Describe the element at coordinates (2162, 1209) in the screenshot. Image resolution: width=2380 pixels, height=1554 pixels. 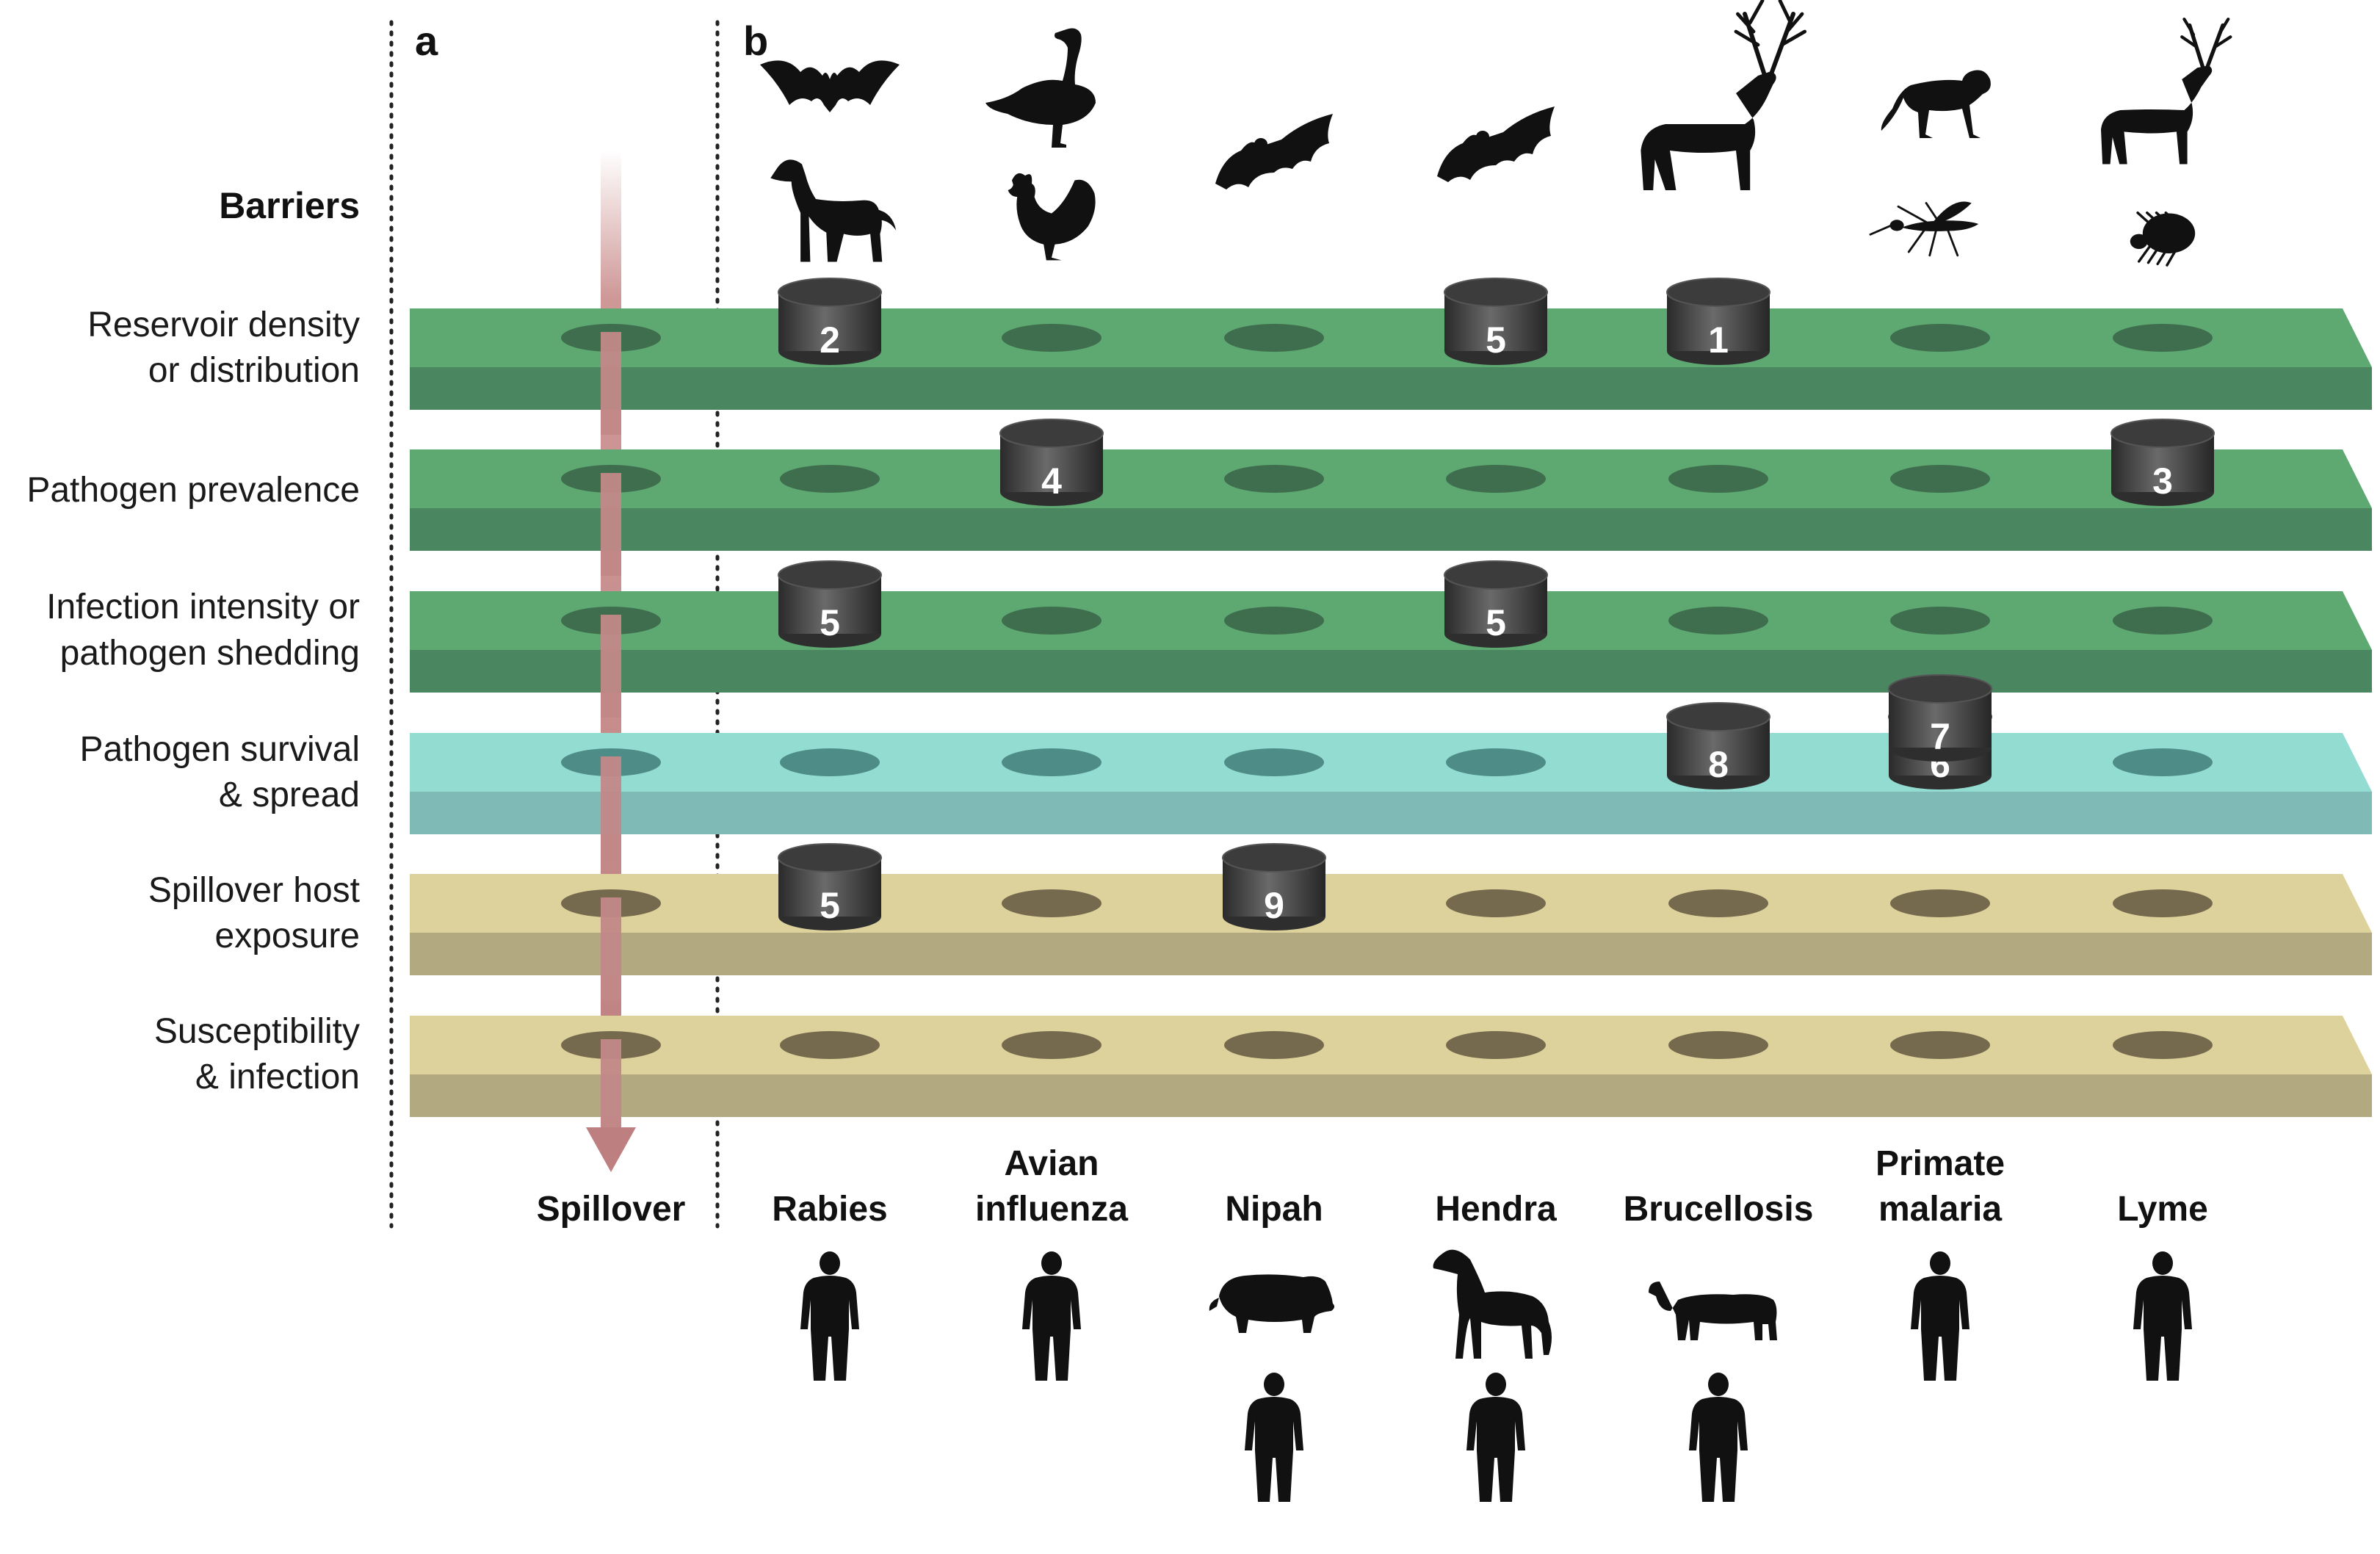
I see `disease-label: Lyme` at that location.